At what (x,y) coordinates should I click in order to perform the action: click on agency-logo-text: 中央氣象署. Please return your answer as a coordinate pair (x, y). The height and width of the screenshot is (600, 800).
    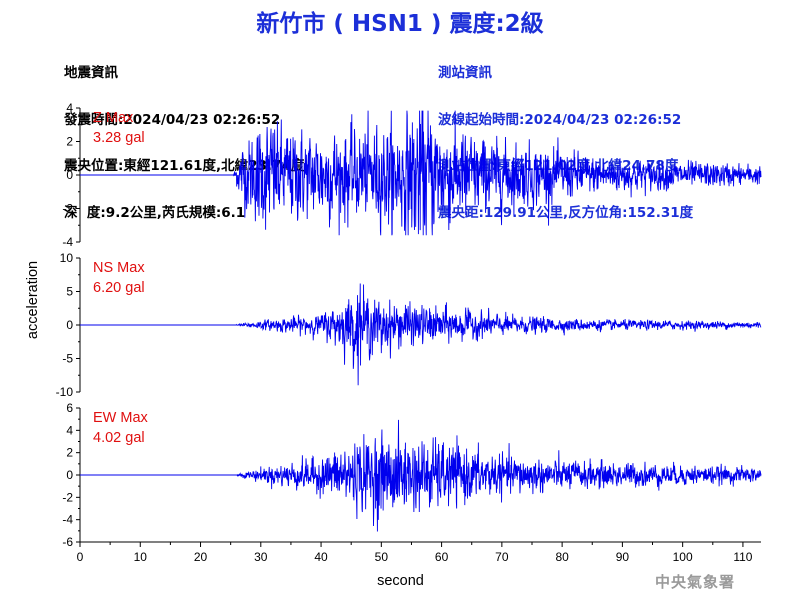
    Looking at the image, I should click on (695, 582).